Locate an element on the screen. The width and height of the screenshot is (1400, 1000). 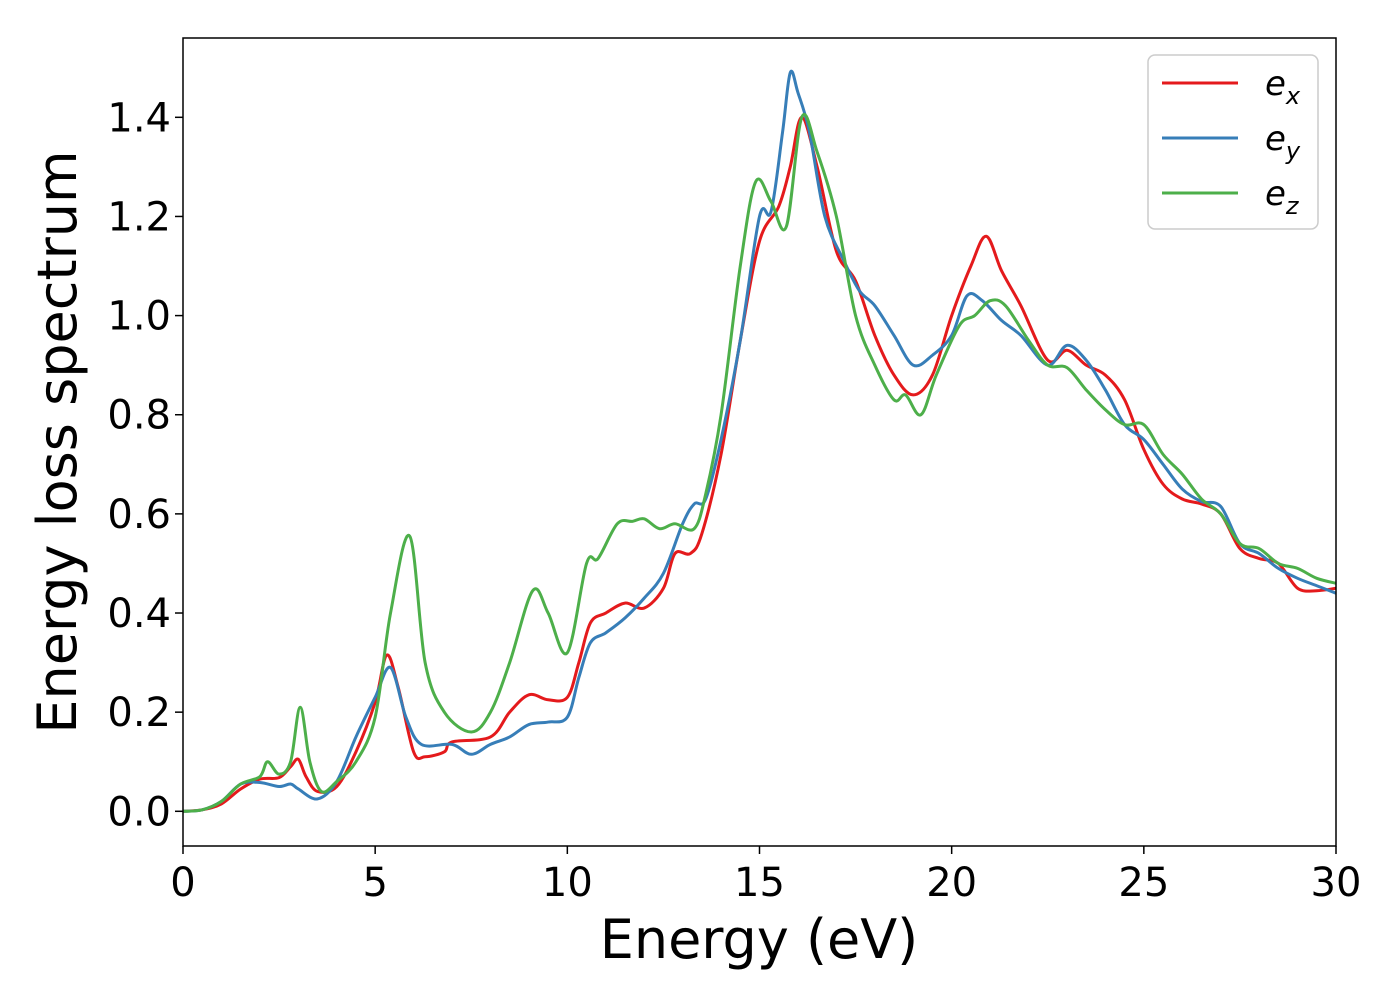
legend-label-z: ez is located at coordinates (1282, 197).